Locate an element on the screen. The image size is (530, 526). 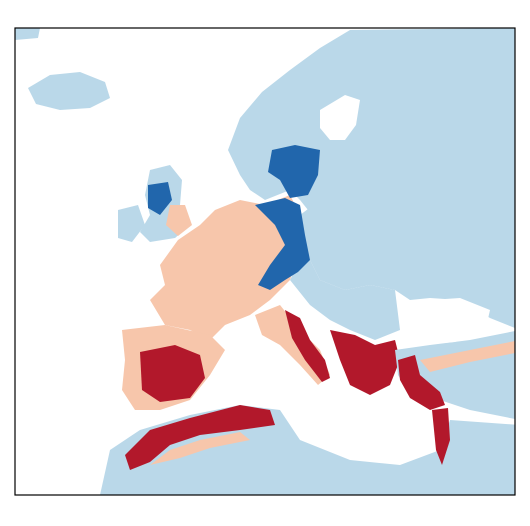
land-iceland is located at coordinates (69, 91).